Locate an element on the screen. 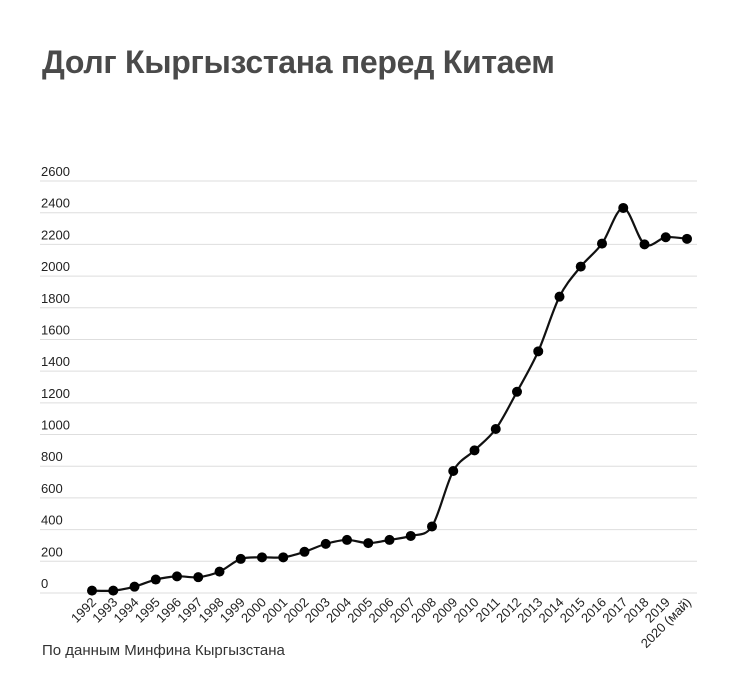 Image resolution: width=730 pixels, height=698 pixels. data-point-1999 is located at coordinates (240, 558).